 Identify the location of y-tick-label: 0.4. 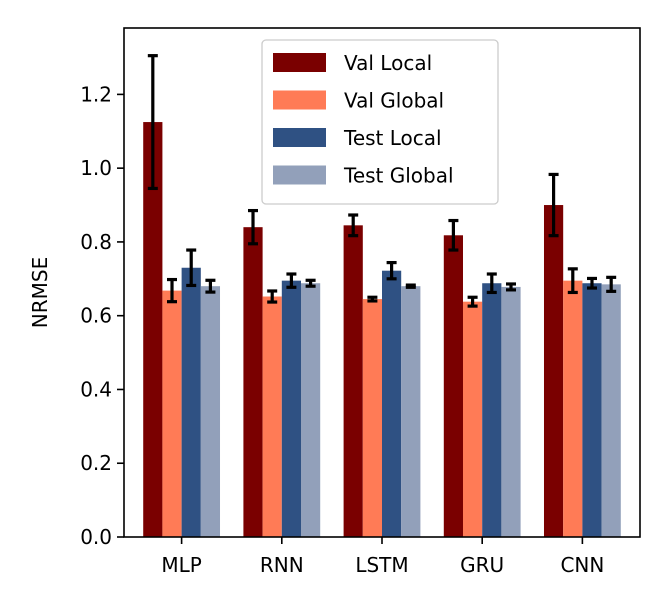
(96, 389).